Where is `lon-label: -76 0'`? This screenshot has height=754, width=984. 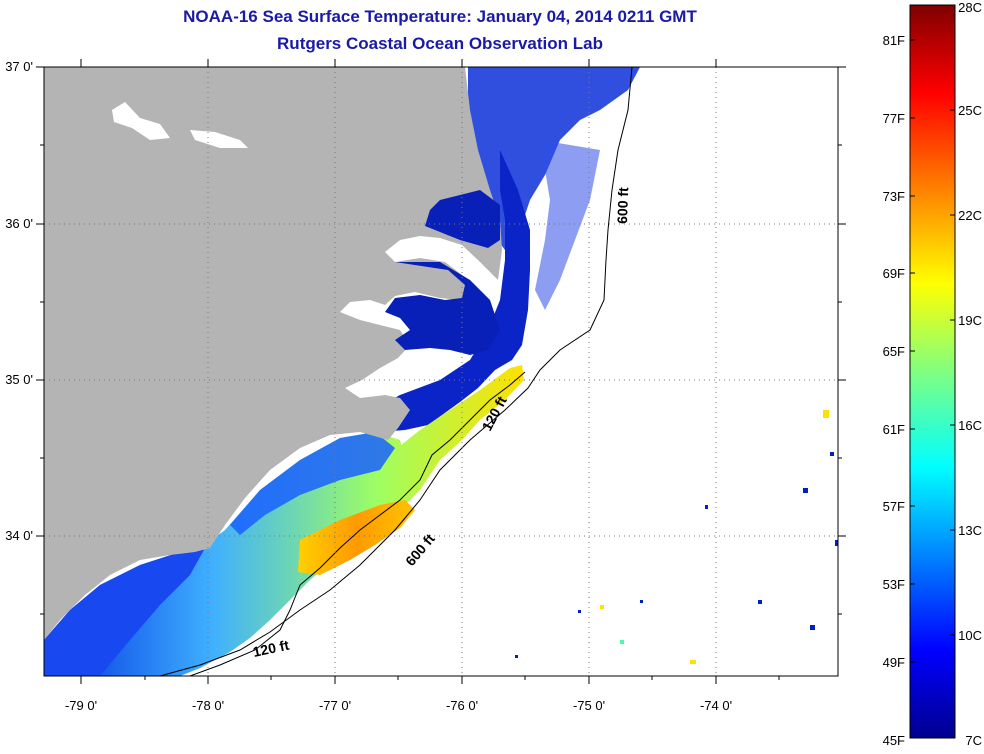
lon-label: -76 0' is located at coordinates (462, 705).